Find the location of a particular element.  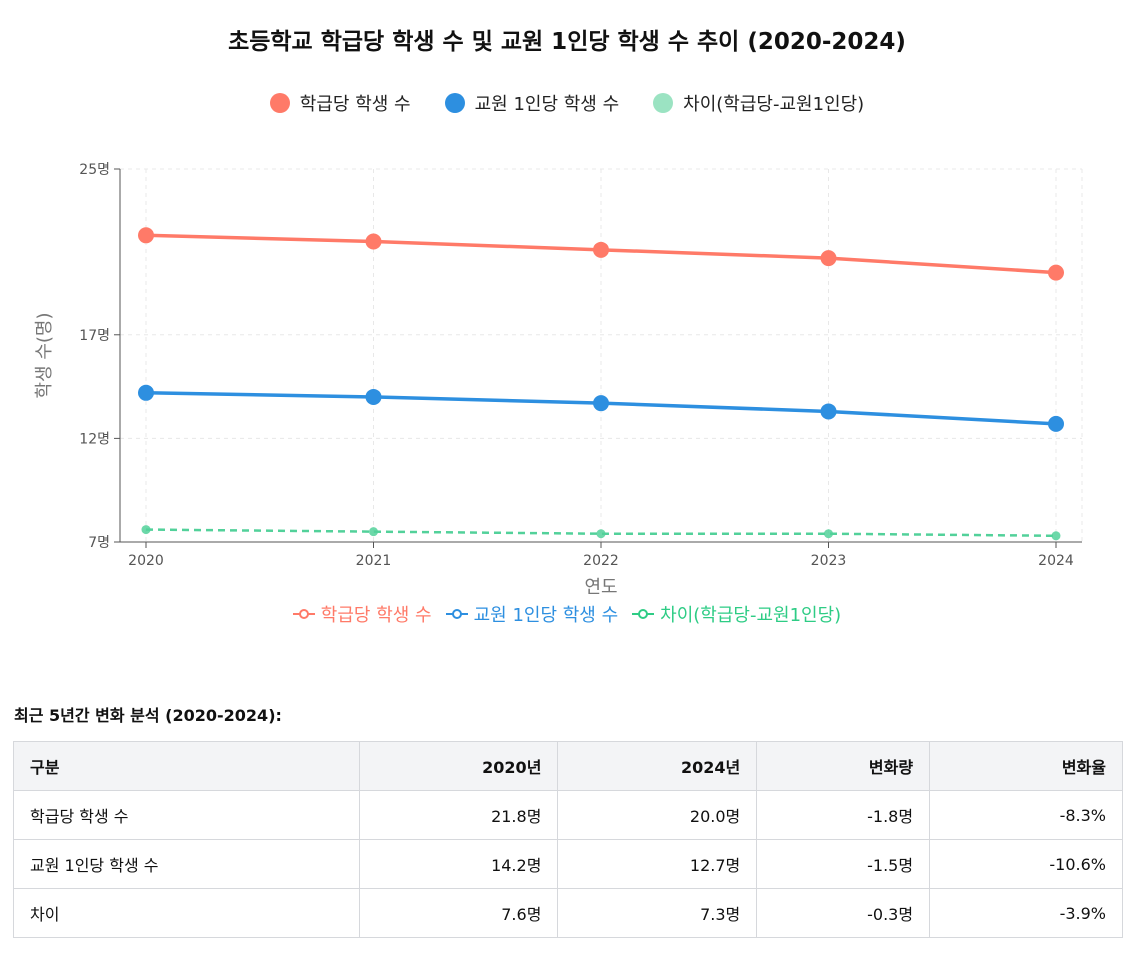

table-header: 2020년 is located at coordinates (458, 766).